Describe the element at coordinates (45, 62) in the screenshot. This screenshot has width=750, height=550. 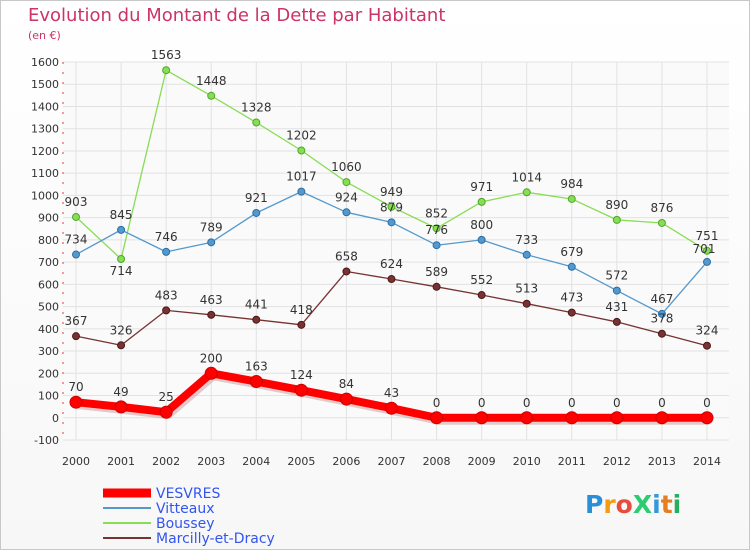
I see `y-tick-label: 1600` at that location.